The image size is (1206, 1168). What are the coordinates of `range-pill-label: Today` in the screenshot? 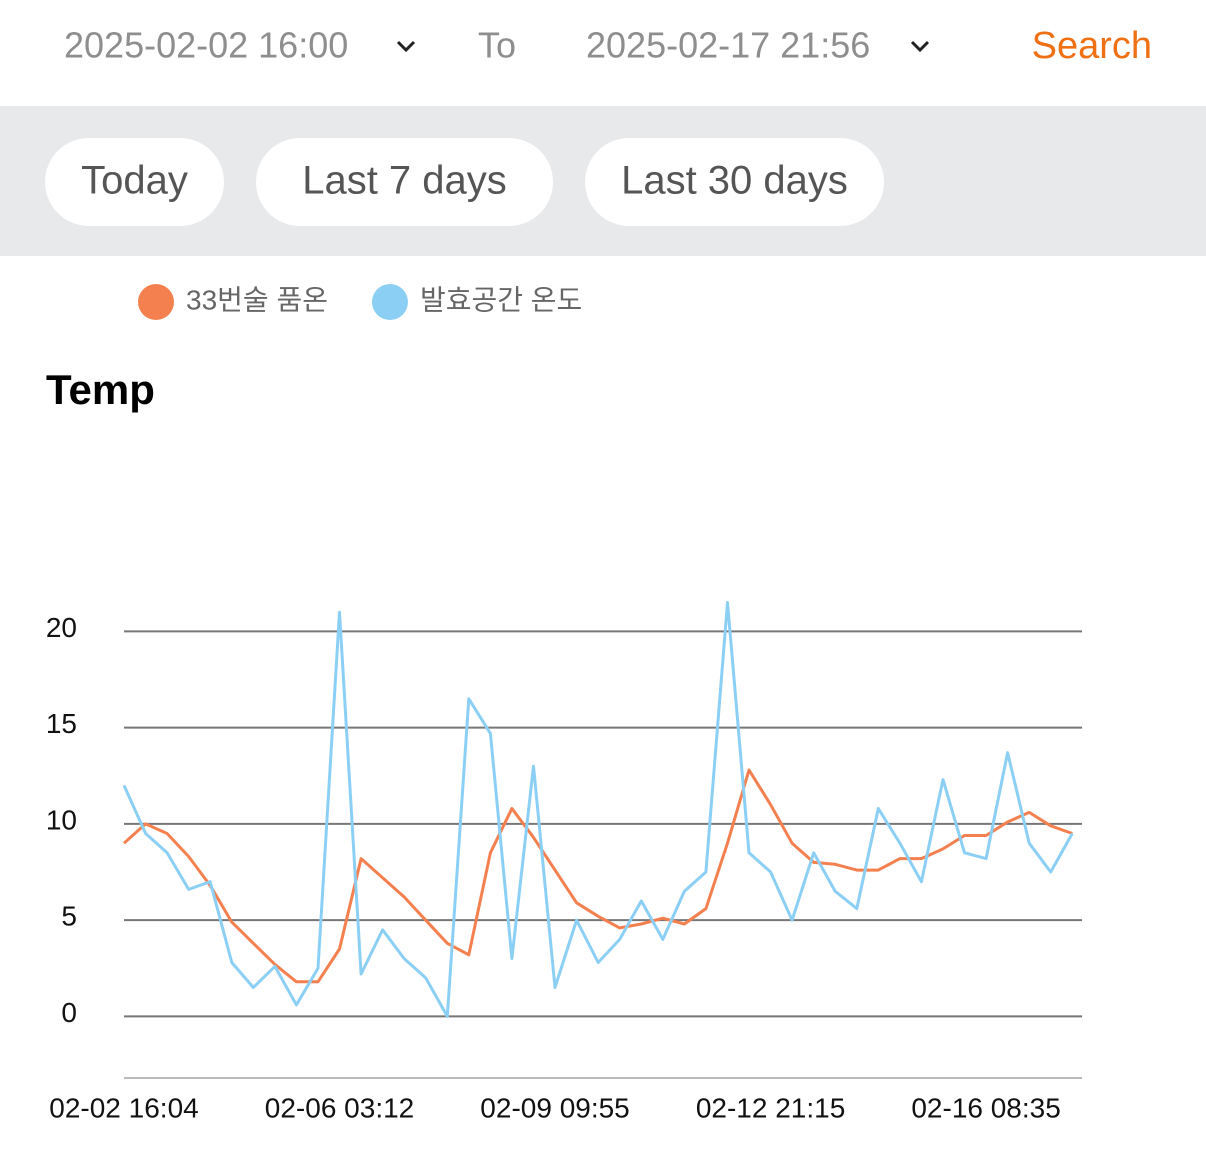 It's located at (134, 181).